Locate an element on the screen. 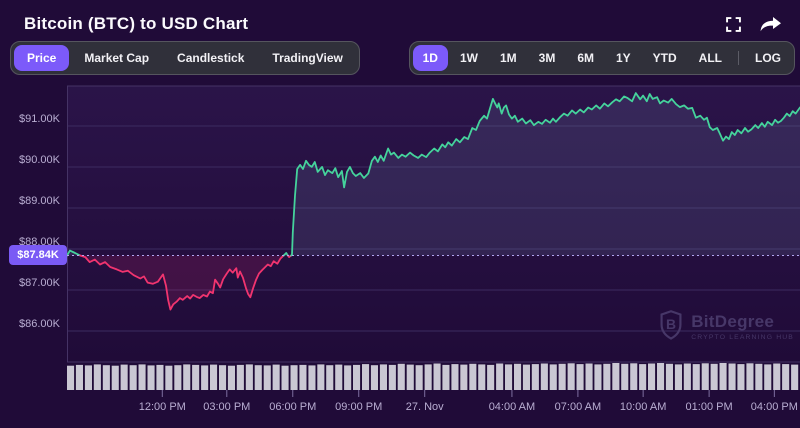 This screenshot has height=428, width=800. range-1w: 1W is located at coordinates (469, 58).